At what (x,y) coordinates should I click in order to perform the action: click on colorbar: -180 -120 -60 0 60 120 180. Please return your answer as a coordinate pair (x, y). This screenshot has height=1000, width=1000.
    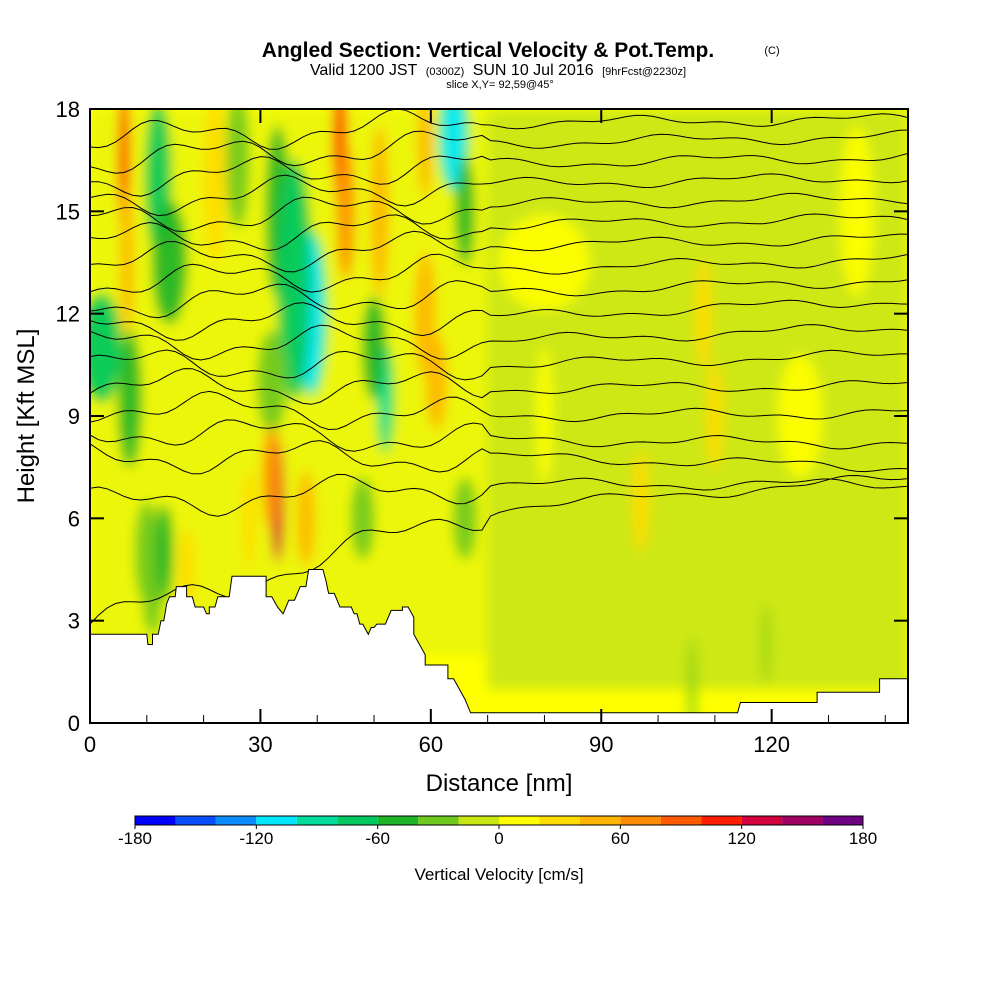
    Looking at the image, I should click on (497, 831).